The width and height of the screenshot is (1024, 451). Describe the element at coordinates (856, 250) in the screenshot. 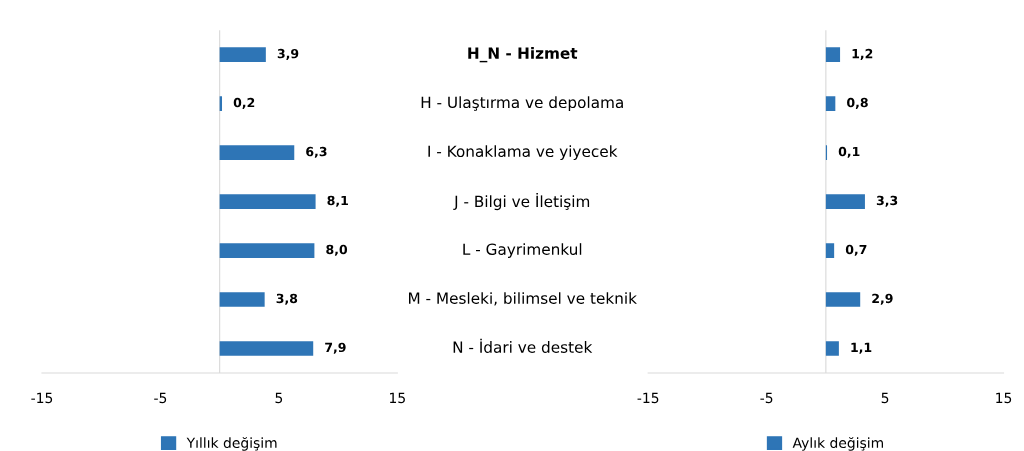

I see `data-label: 0,7` at that location.